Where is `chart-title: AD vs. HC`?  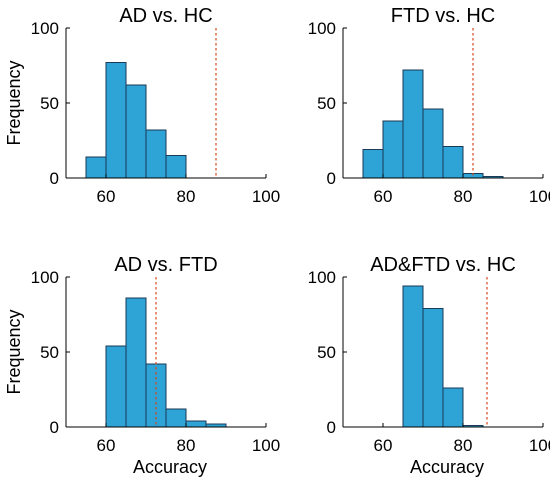
chart-title: AD vs. HC is located at coordinates (165, 16).